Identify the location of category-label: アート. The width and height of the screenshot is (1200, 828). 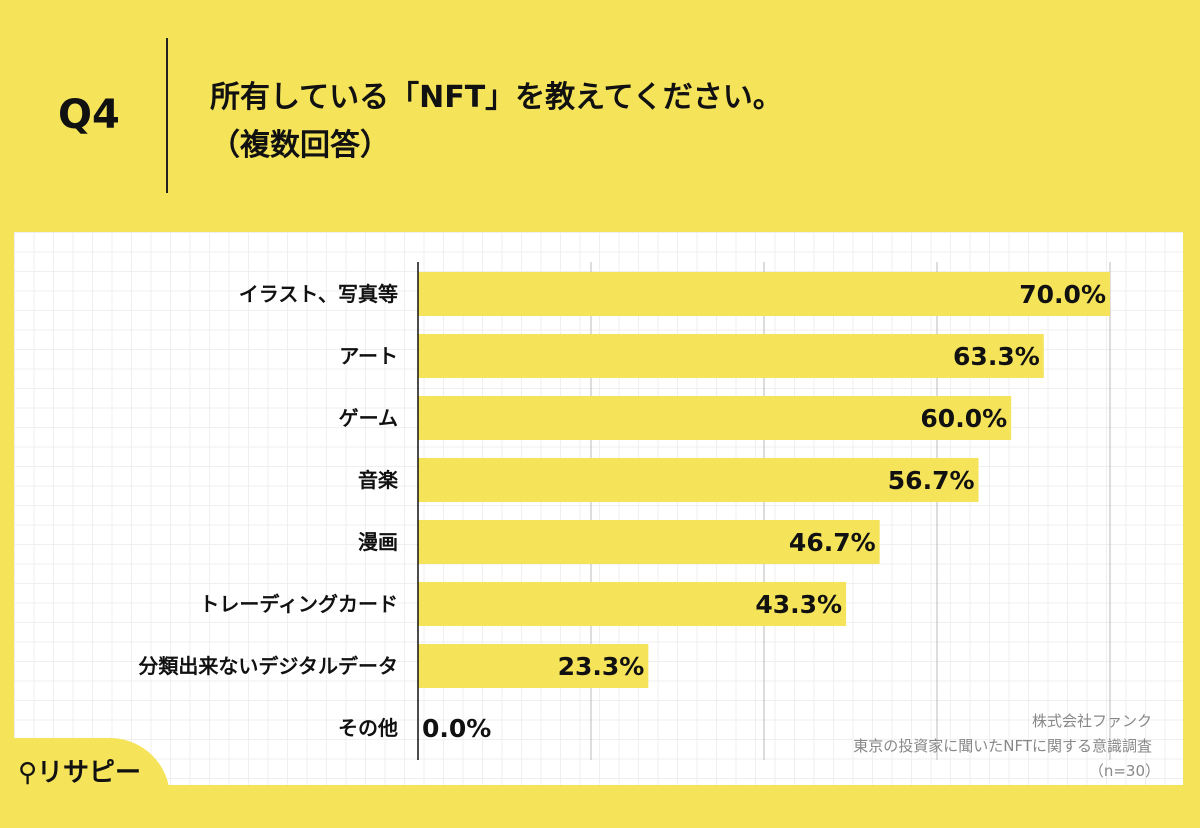
(368, 356).